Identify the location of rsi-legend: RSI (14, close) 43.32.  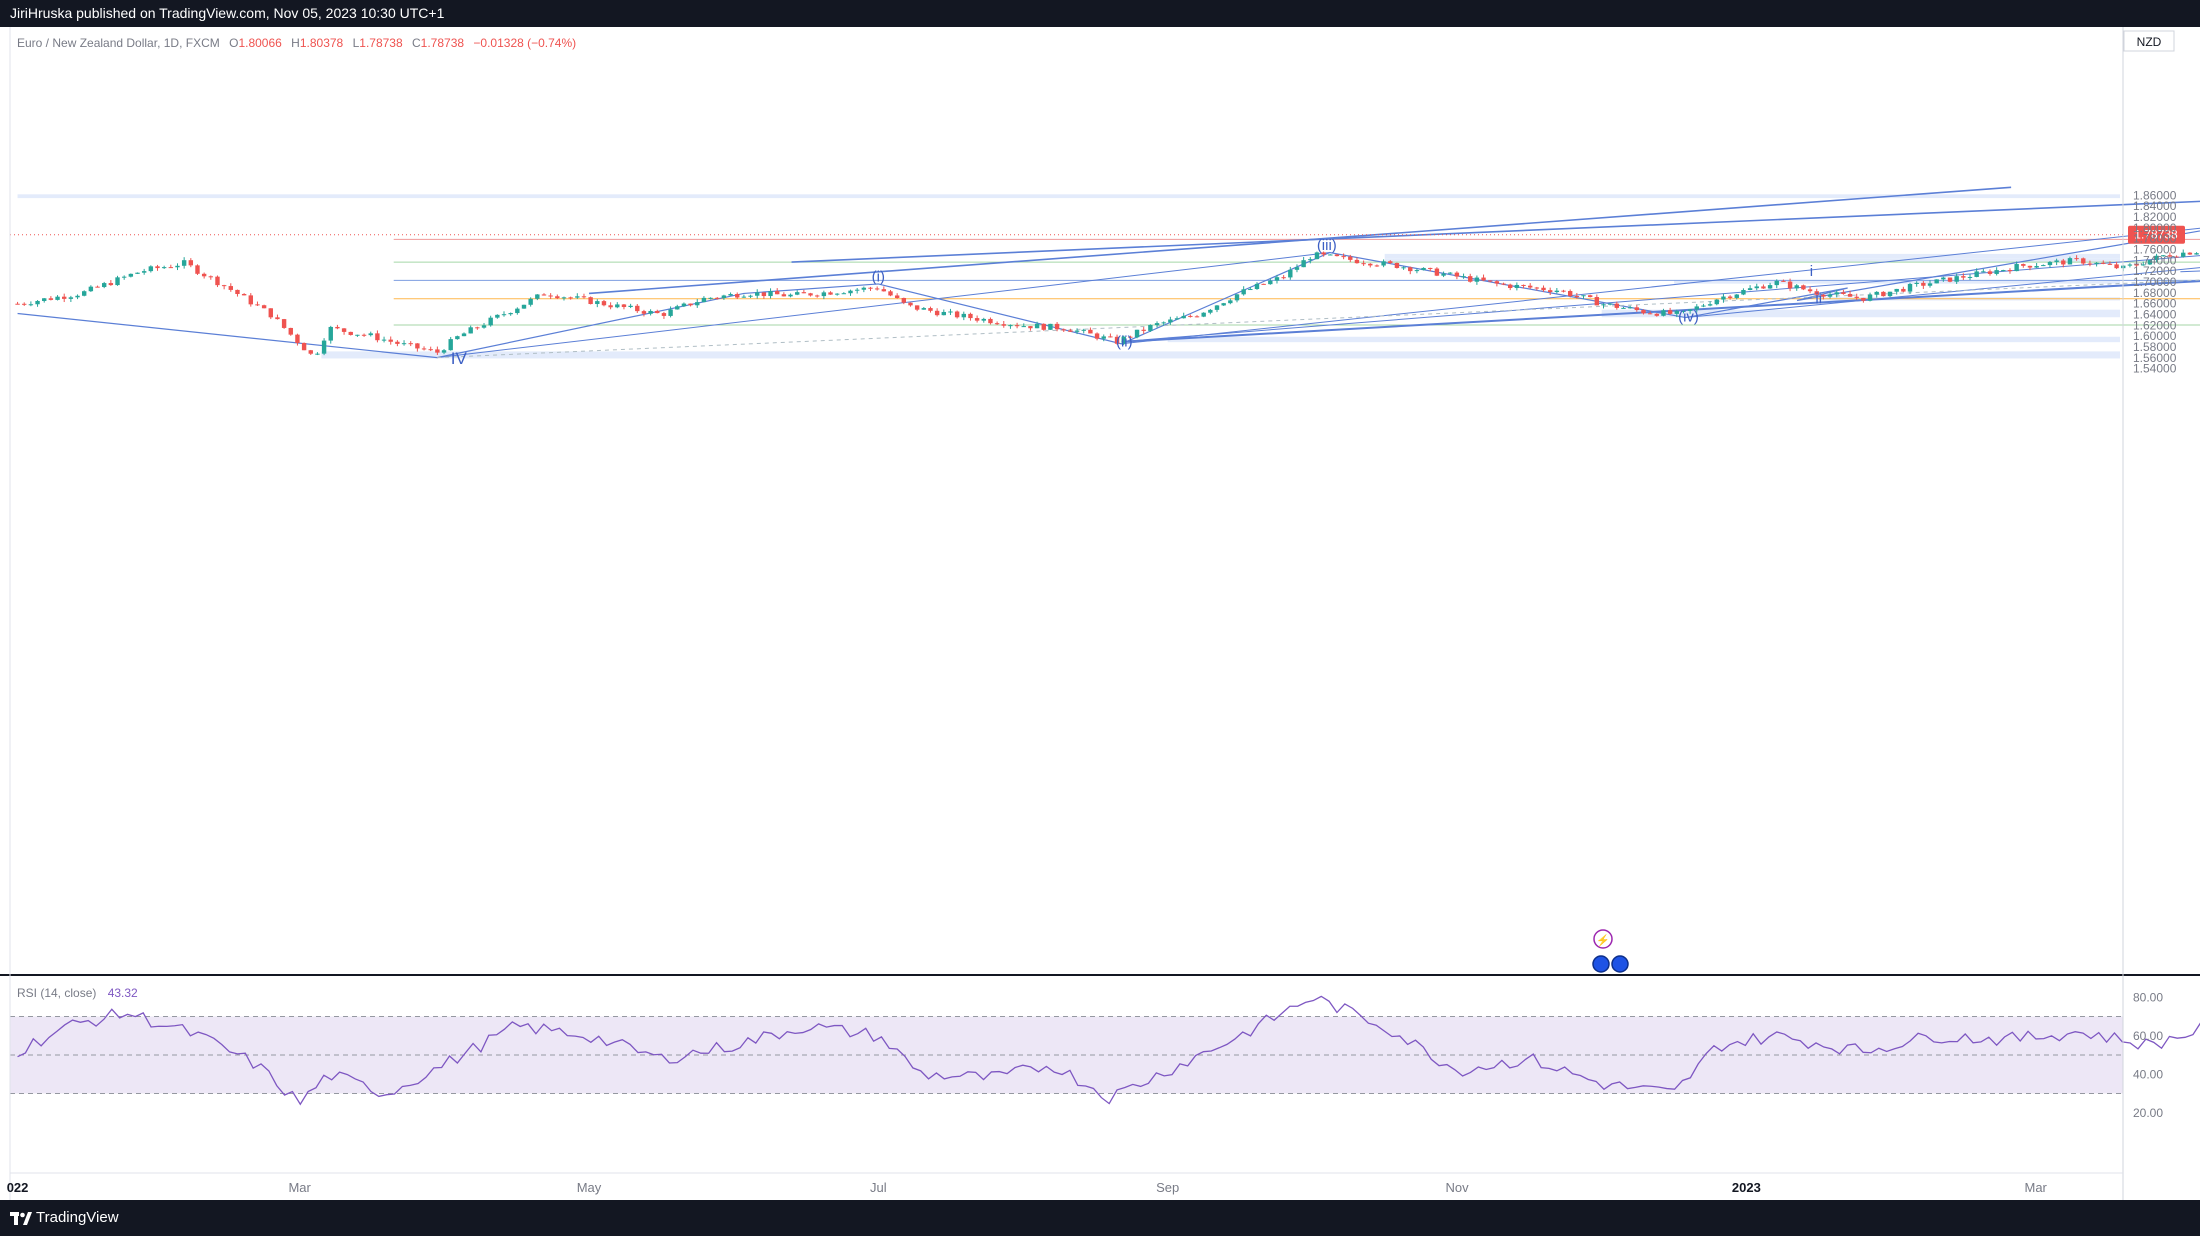
(77, 993).